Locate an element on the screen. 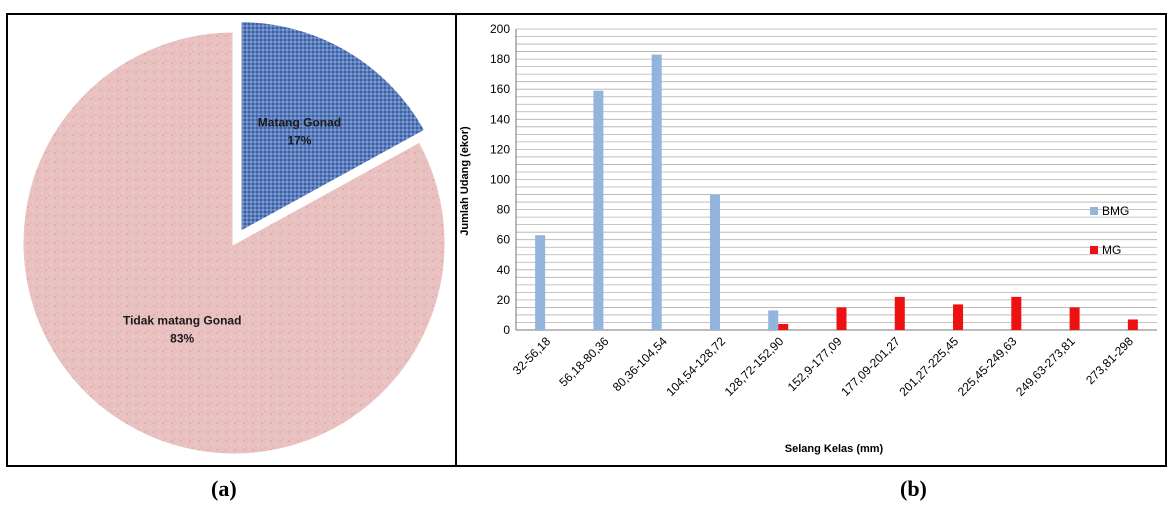 Image resolution: width=1175 pixels, height=509 pixels. y-tick-label: 140 is located at coordinates (500, 119).